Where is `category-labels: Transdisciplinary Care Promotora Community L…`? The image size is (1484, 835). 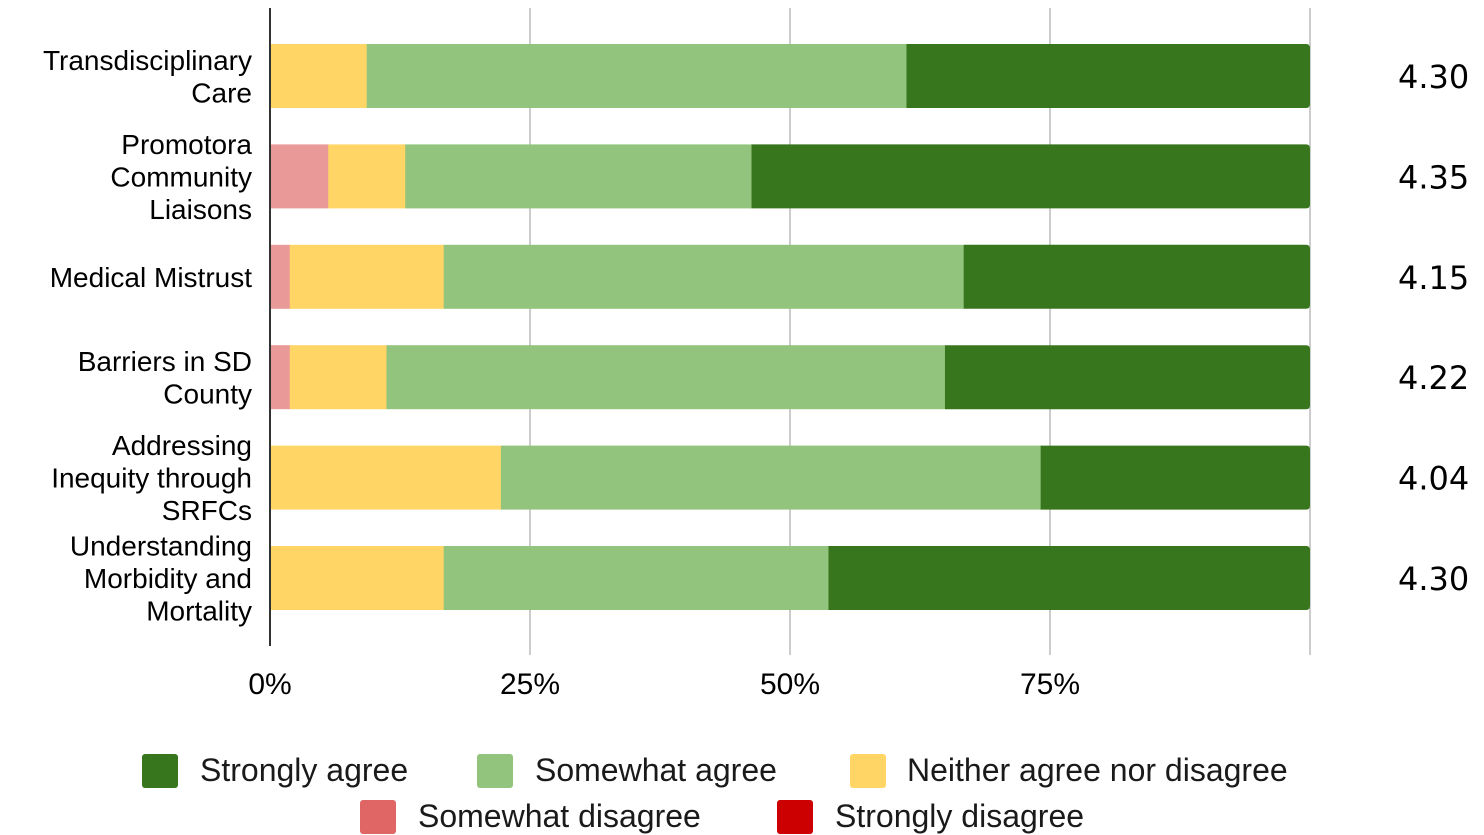 category-labels: Transdisciplinary Care Promotora Community L… is located at coordinates (147, 336).